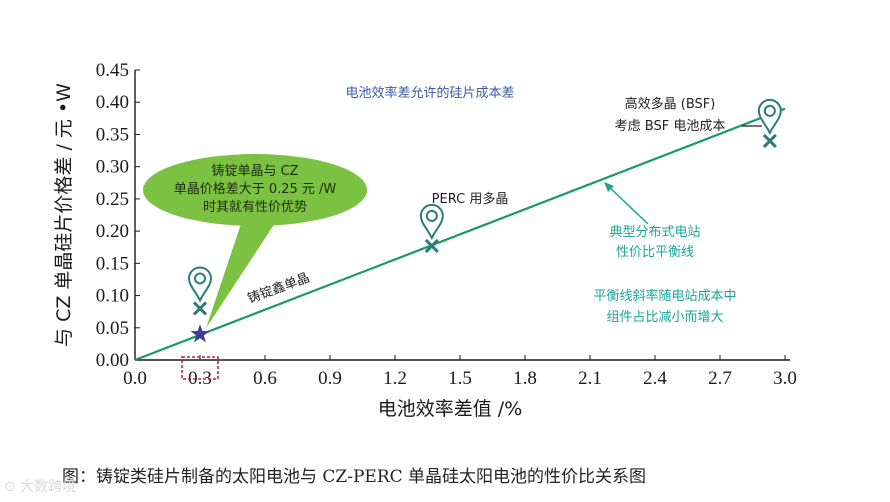 The height and width of the screenshot is (502, 890). I want to click on callout-bubble, so click(255, 190).